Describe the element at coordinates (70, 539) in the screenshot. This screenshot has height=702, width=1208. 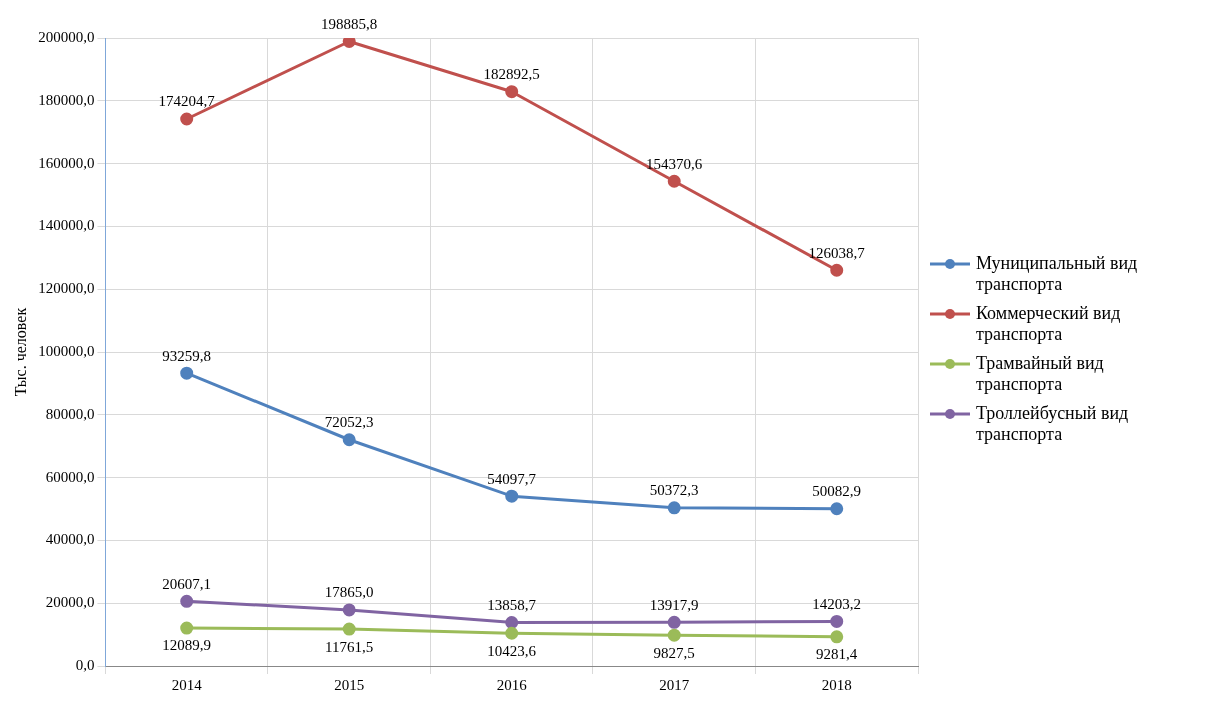
I see `y-tick-label: 40000,0` at that location.